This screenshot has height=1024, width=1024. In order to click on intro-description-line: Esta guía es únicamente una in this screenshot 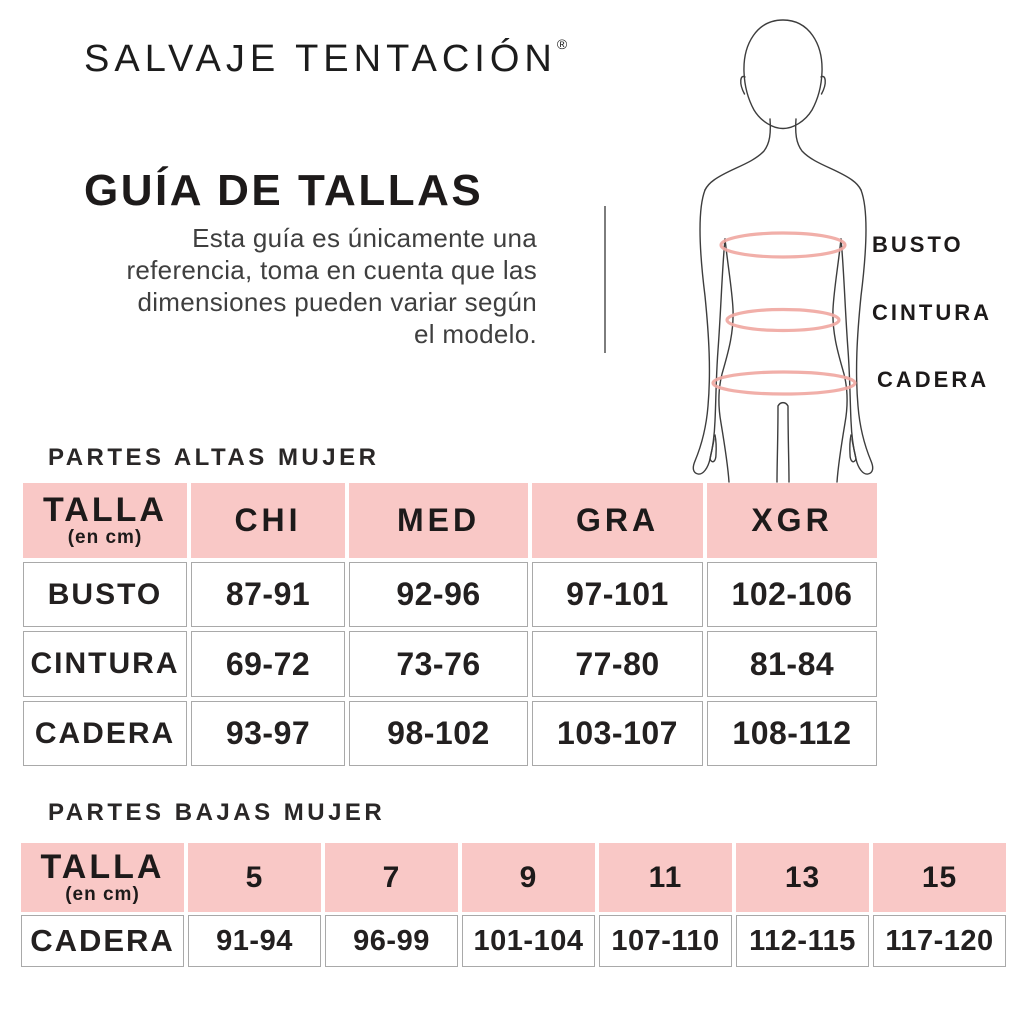, I will do `click(364, 238)`.